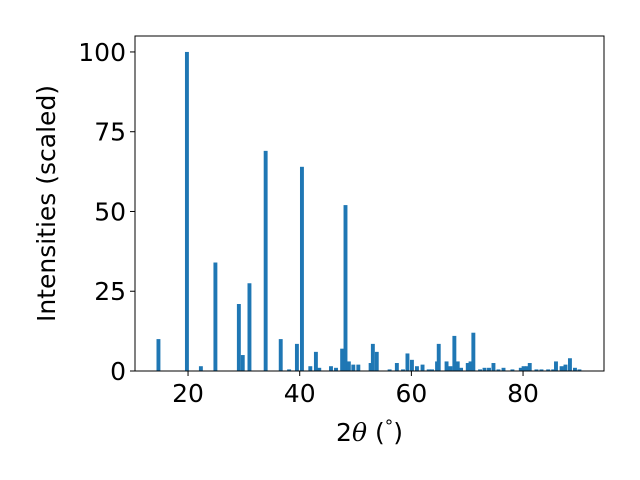  What do you see at coordinates (46, 203) in the screenshot?
I see `y-axis-label: Intensities (scaled)` at bounding box center [46, 203].